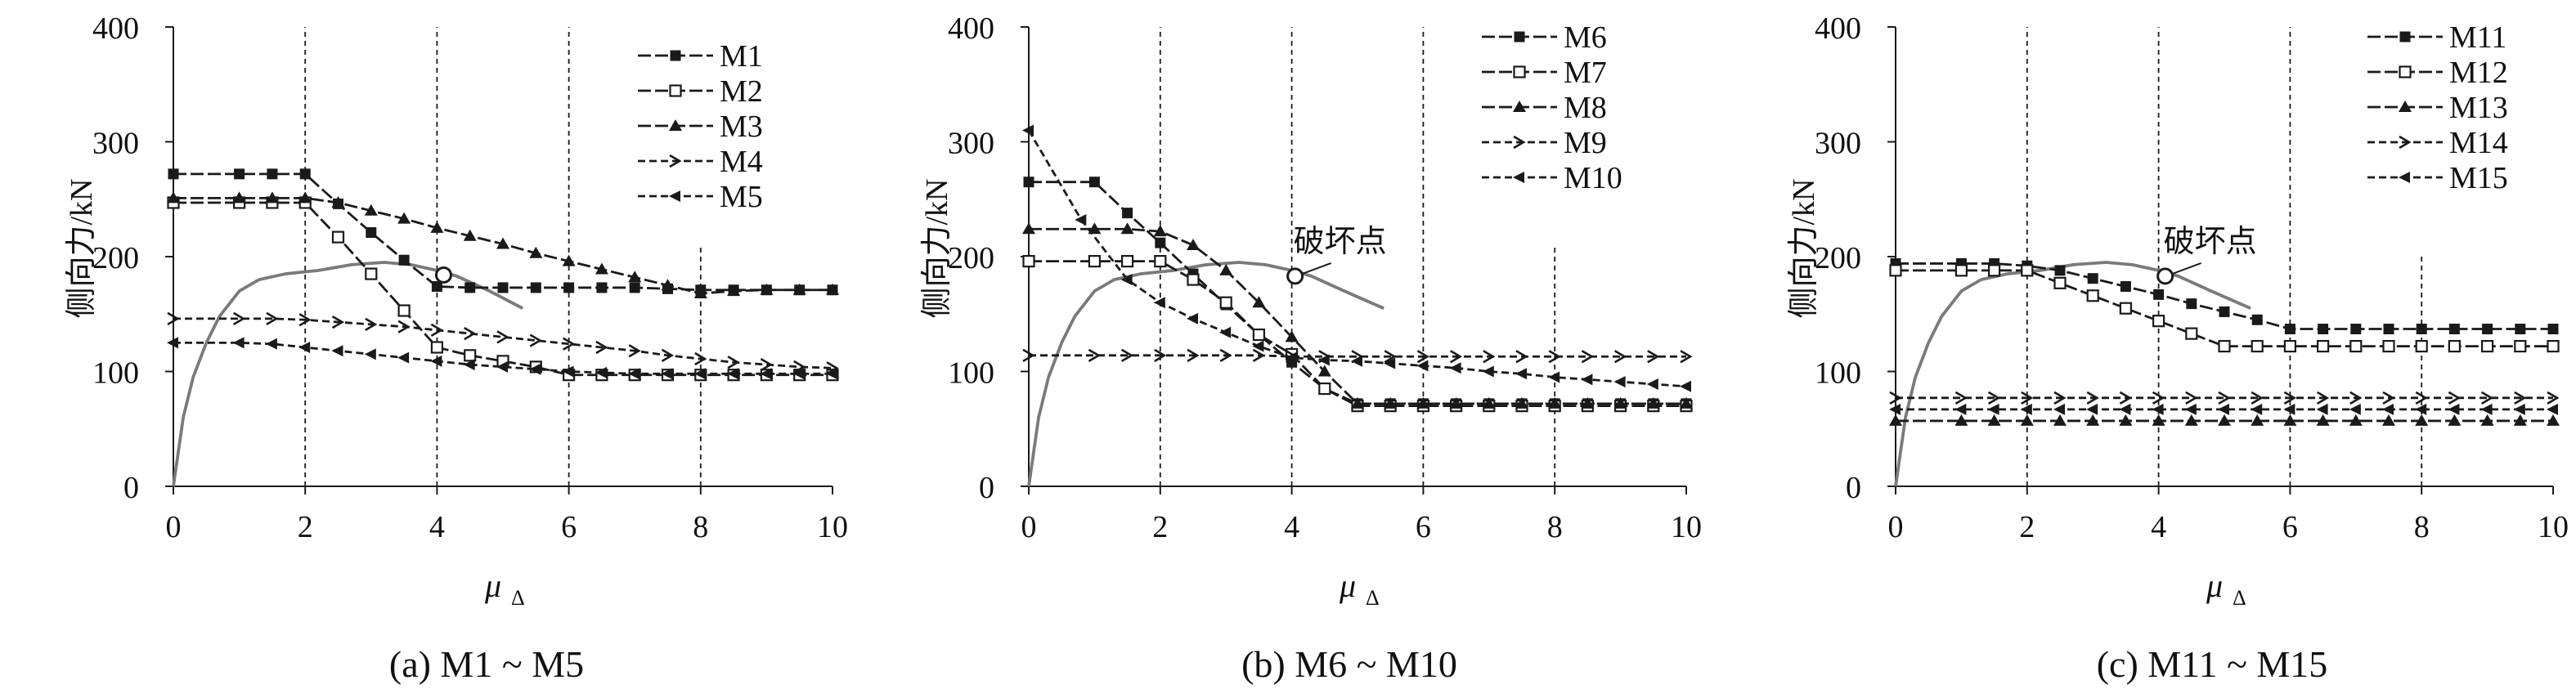 The image size is (2576, 698). Describe the element at coordinates (2437, 143) in the screenshot. I see `legend-entry-m14: M14` at that location.